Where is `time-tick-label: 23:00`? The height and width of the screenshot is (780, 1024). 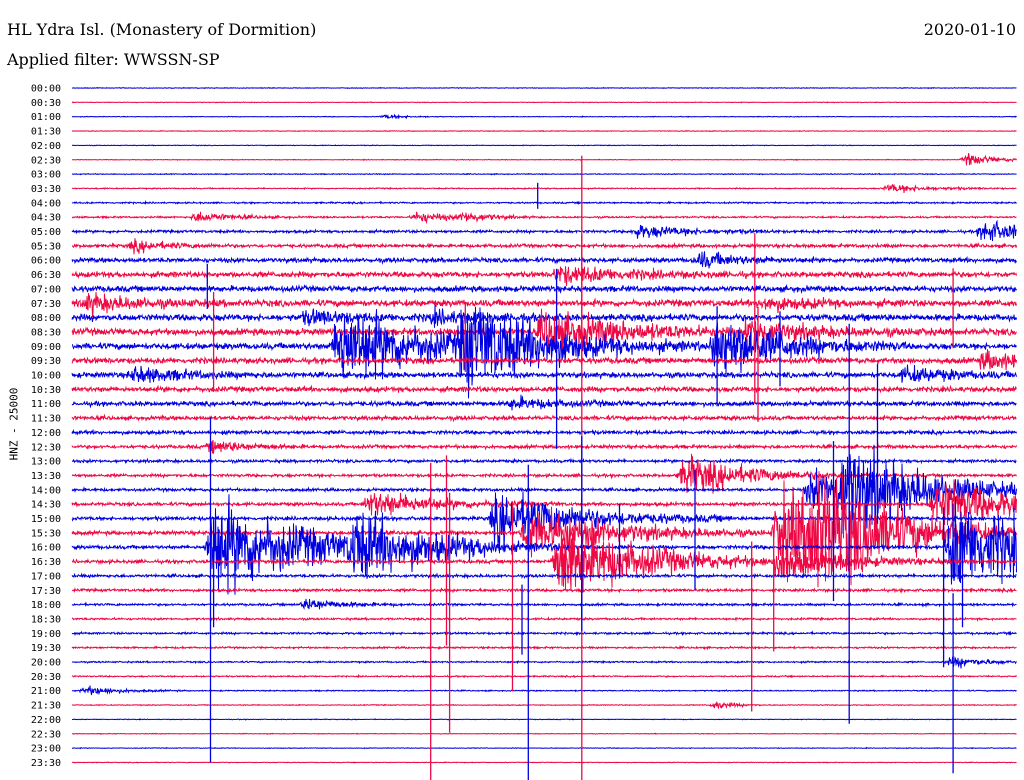 time-tick-label: 23:00 is located at coordinates (46, 749).